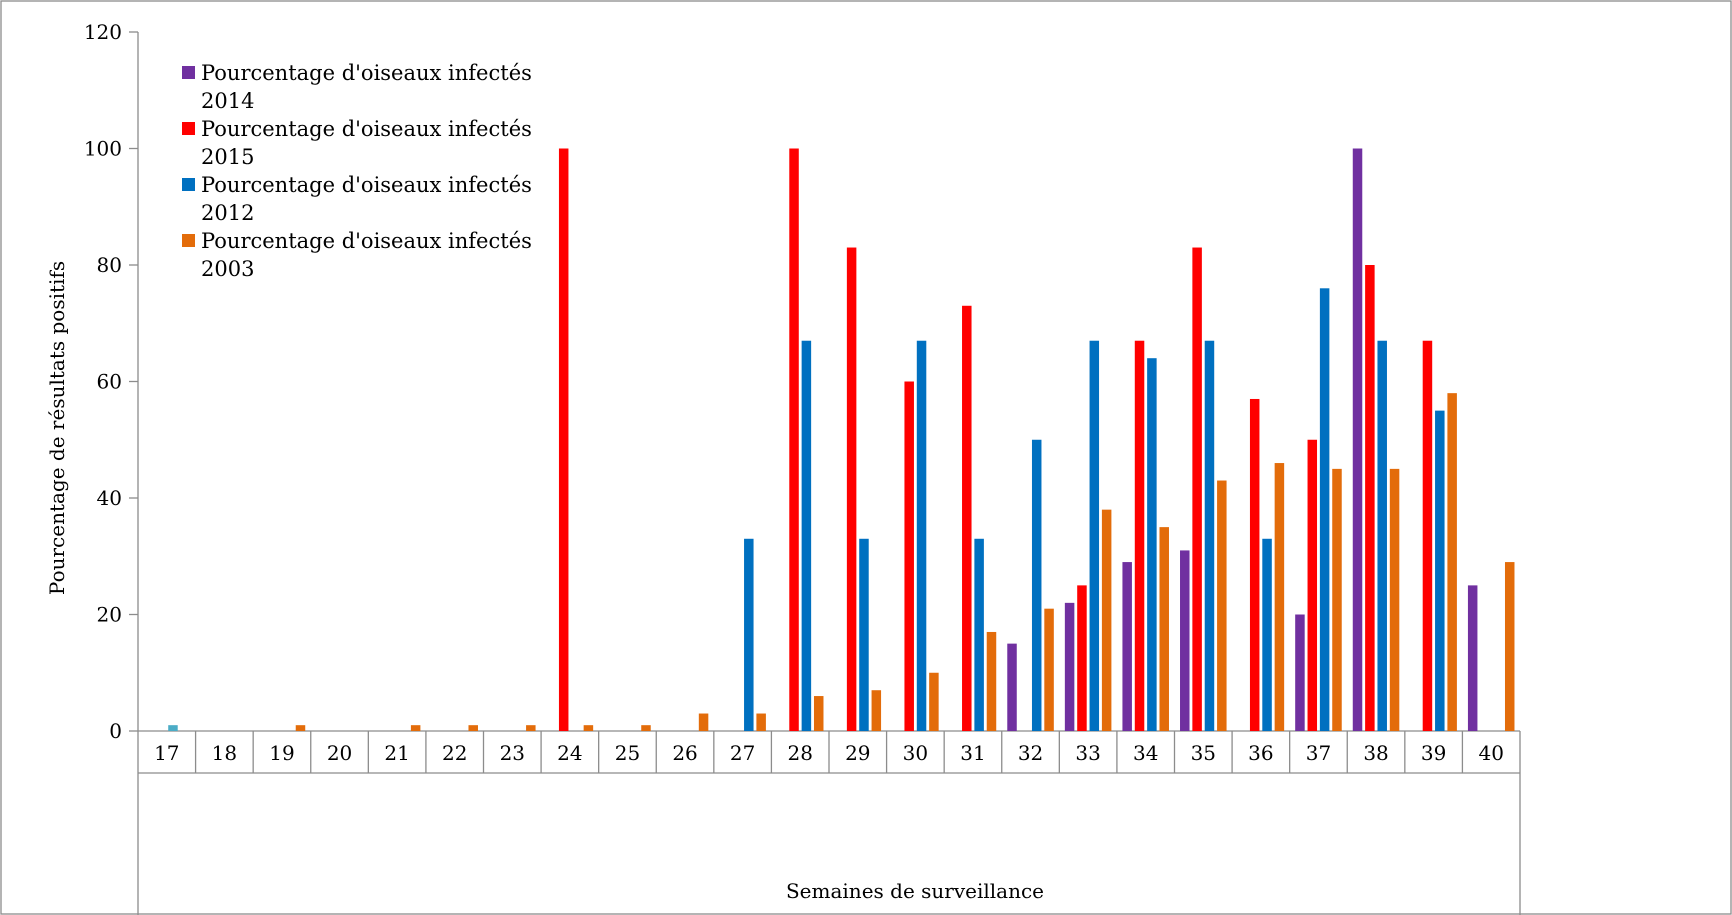 The width and height of the screenshot is (1732, 915). I want to click on legend-label-3-line1: Pourcentage d'oiseaux infectés, so click(366, 241).